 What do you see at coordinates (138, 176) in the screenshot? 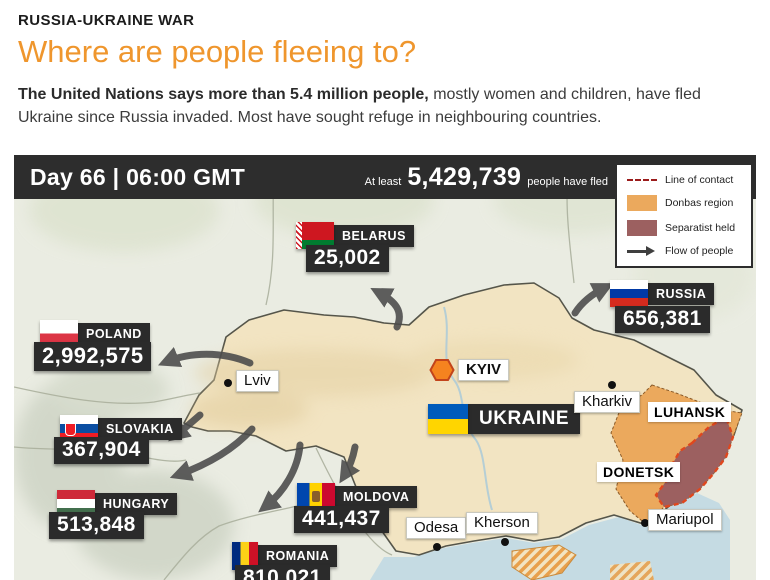
I see `day-time: Day 66 | 06:00 GMT` at bounding box center [138, 176].